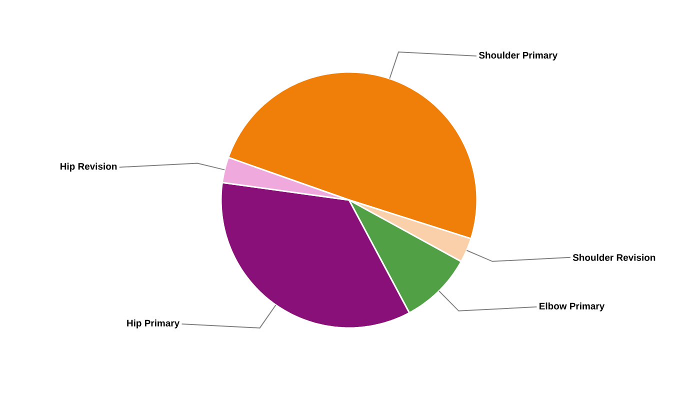 The width and height of the screenshot is (700, 400). I want to click on slice-label: Hip Primary, so click(153, 324).